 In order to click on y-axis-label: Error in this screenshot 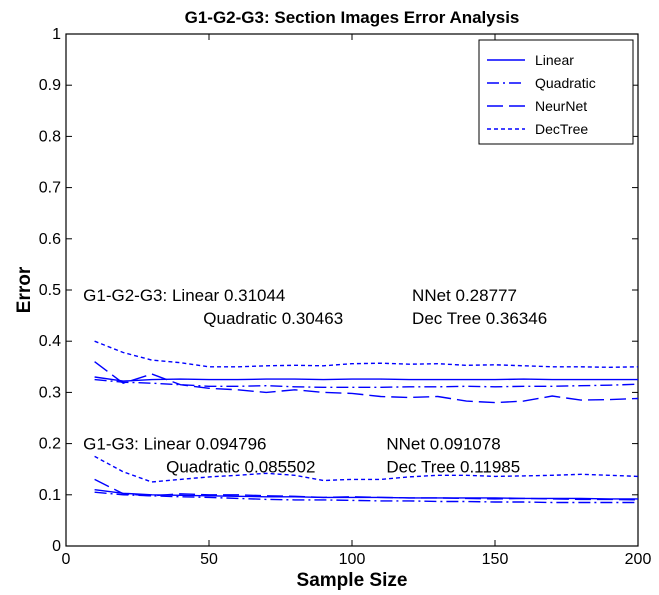, I will do `click(24, 289)`.